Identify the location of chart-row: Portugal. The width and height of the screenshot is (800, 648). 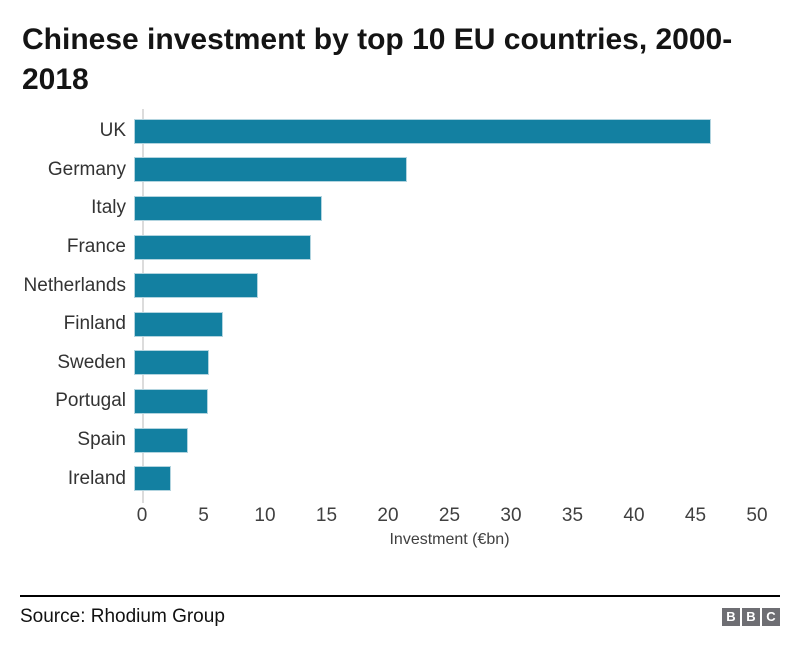
(378, 401).